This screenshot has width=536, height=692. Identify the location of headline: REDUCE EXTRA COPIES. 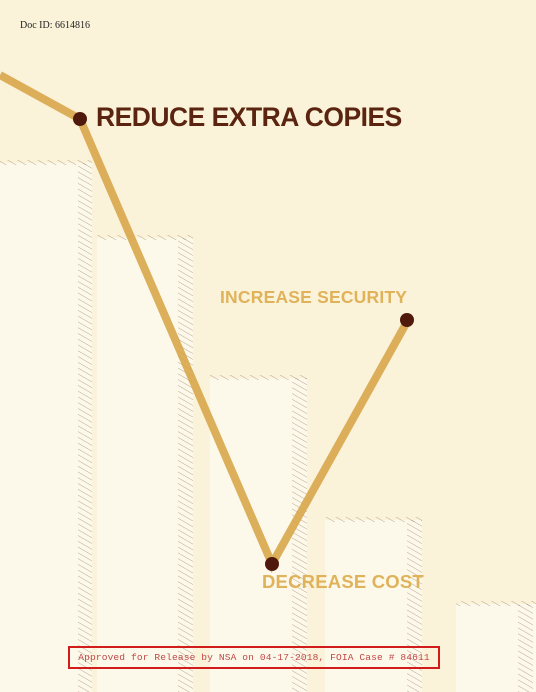
(249, 117).